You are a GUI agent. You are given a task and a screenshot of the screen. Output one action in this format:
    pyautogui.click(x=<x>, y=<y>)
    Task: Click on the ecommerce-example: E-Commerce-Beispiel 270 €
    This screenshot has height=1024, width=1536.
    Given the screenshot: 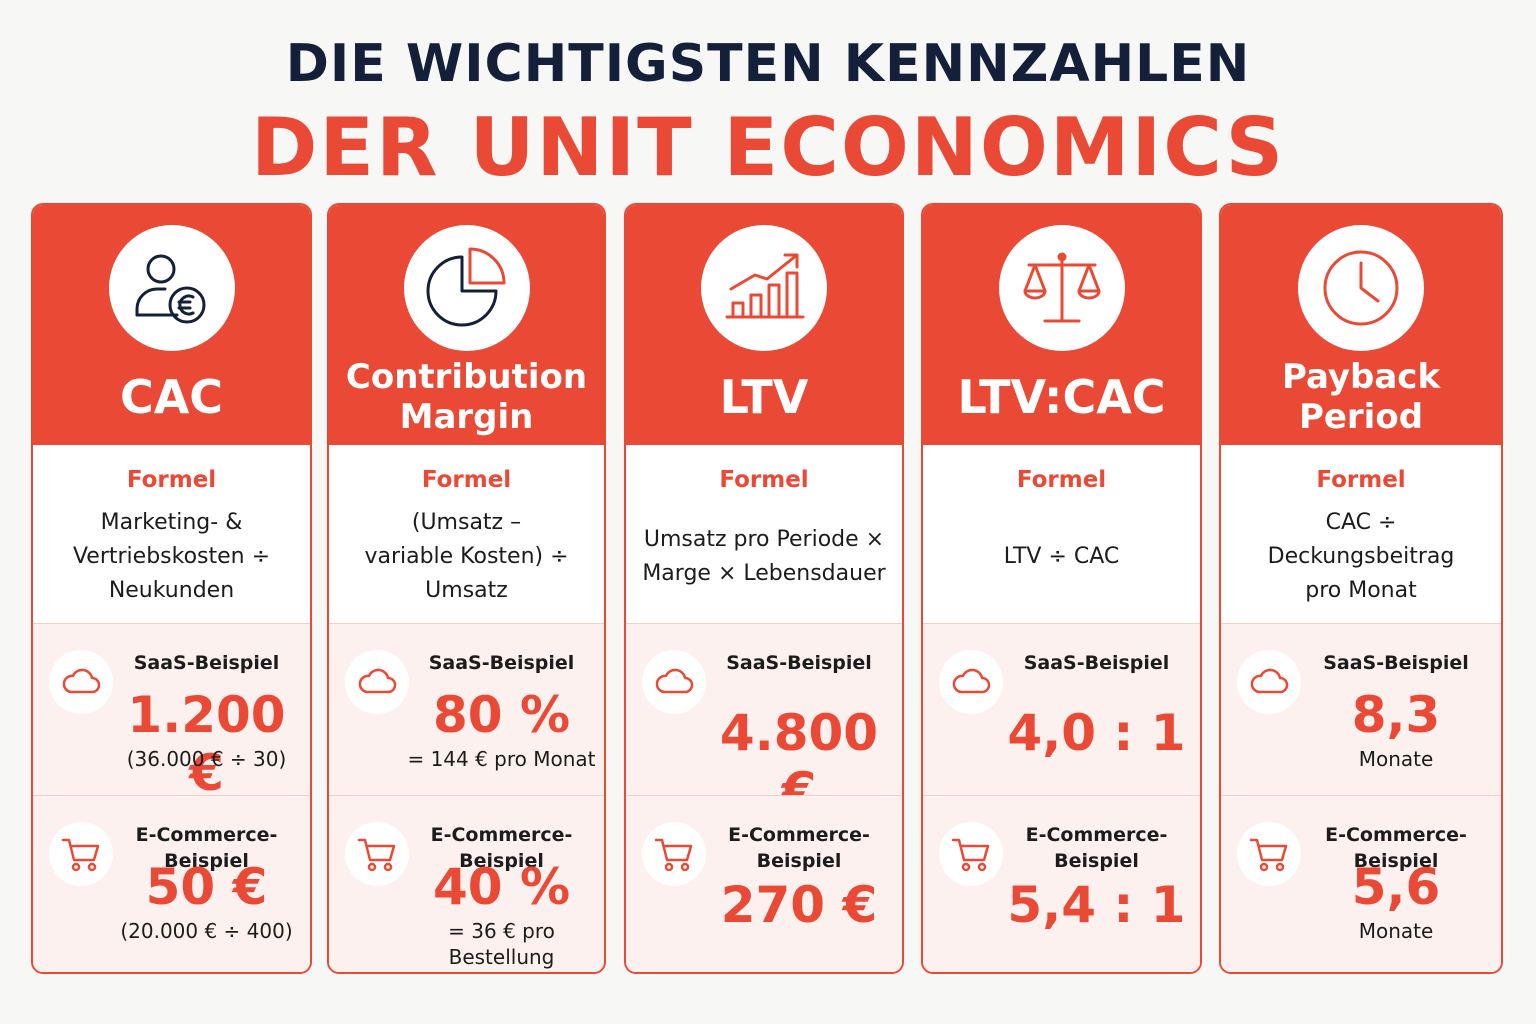 What is the action you would take?
    pyautogui.click(x=764, y=883)
    